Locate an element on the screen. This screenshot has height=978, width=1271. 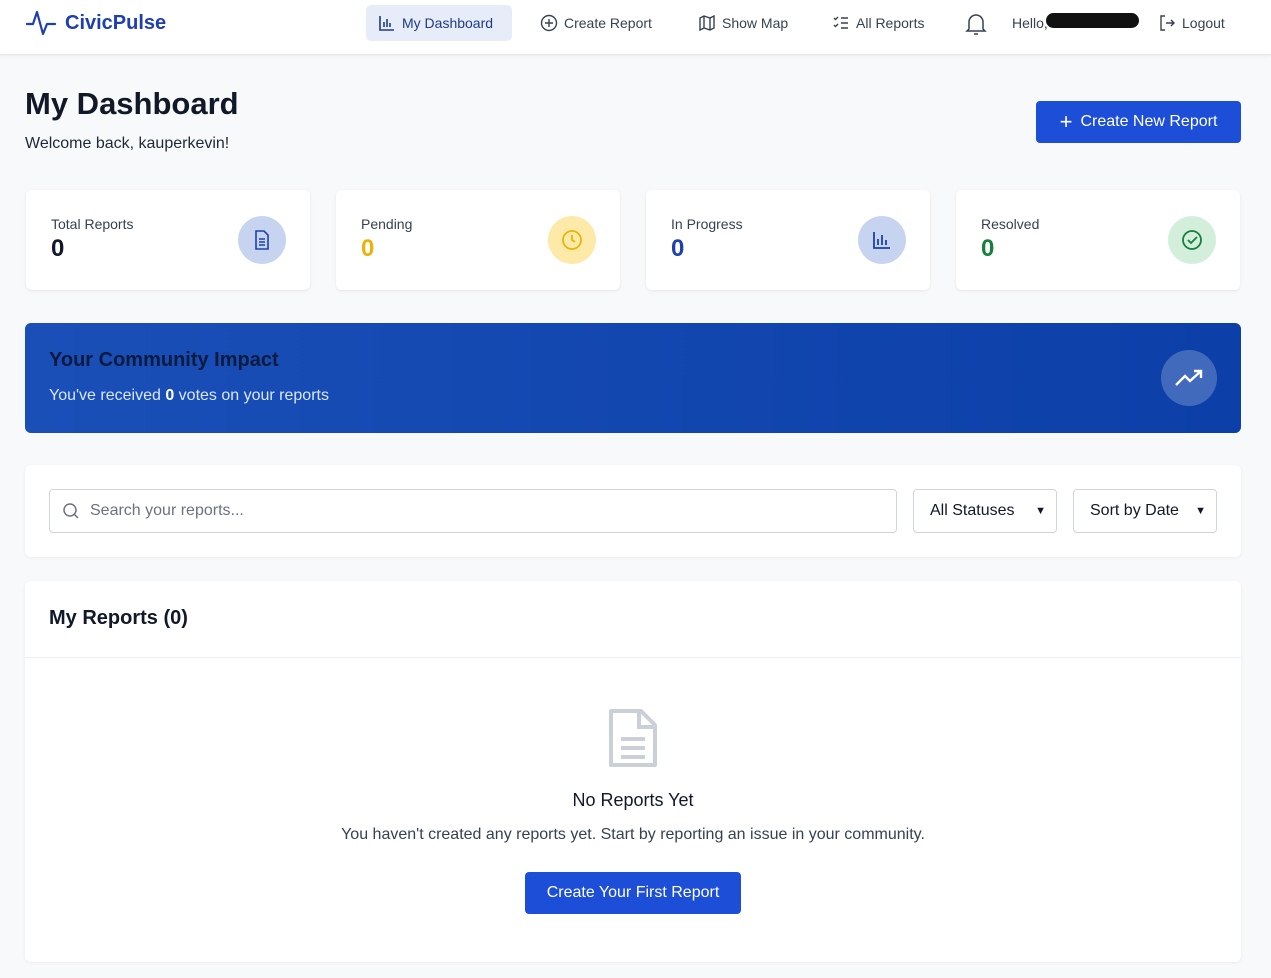
status-select: All Statuses ▼ is located at coordinates (985, 511).